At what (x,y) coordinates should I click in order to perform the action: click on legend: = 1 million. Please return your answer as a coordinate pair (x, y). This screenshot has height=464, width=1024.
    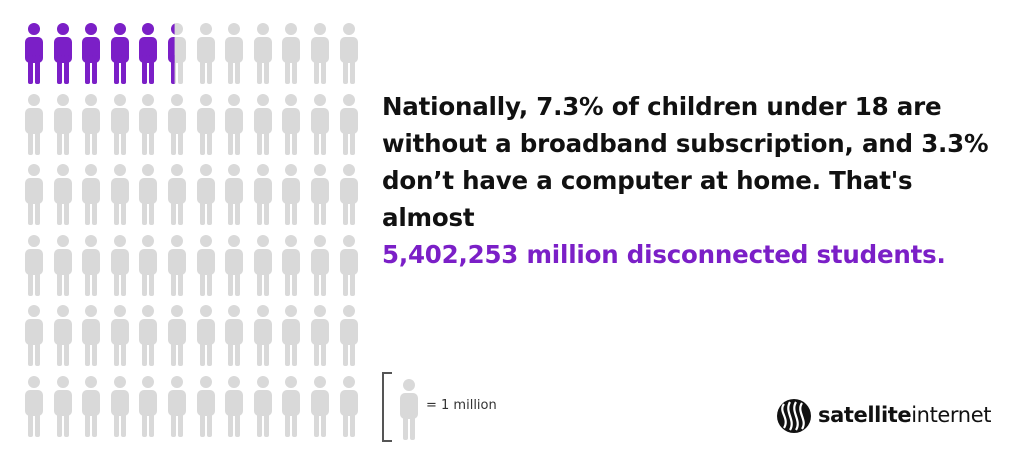
    Looking at the image, I should click on (462, 408).